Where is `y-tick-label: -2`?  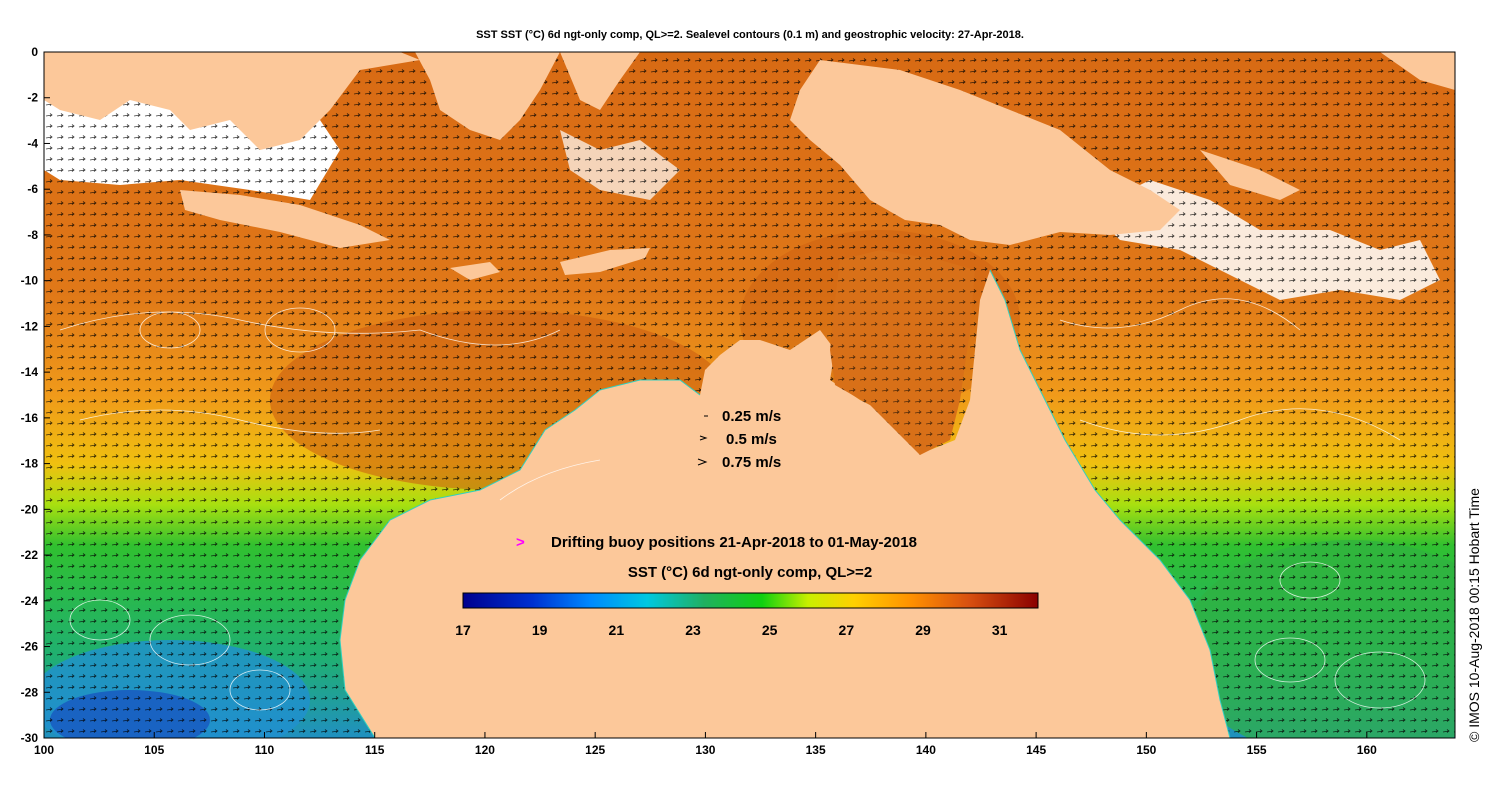
y-tick-label: -2 is located at coordinates (32, 98).